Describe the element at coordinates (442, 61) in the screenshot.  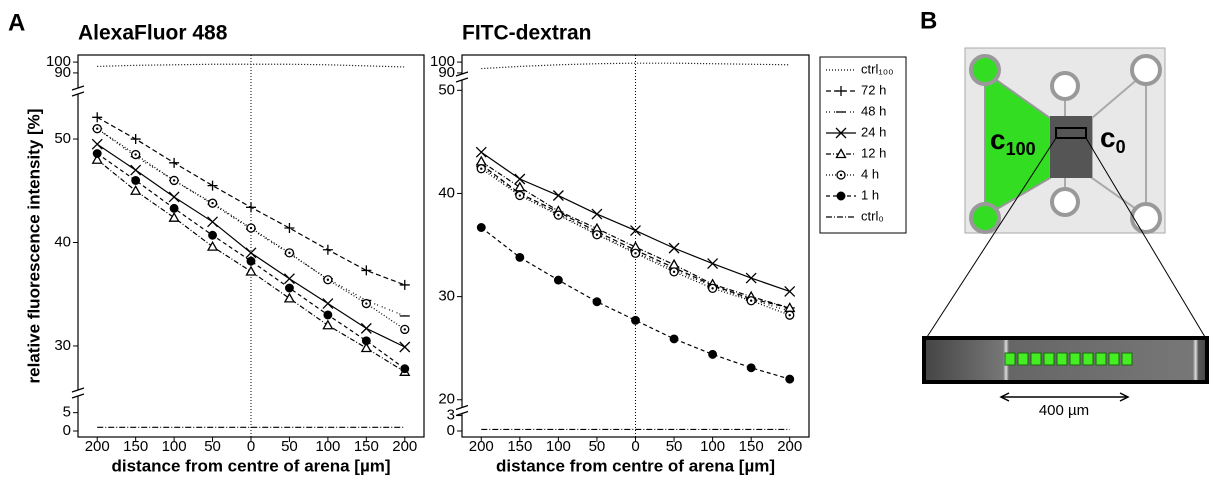
I see `y-tick-label: 100` at that location.